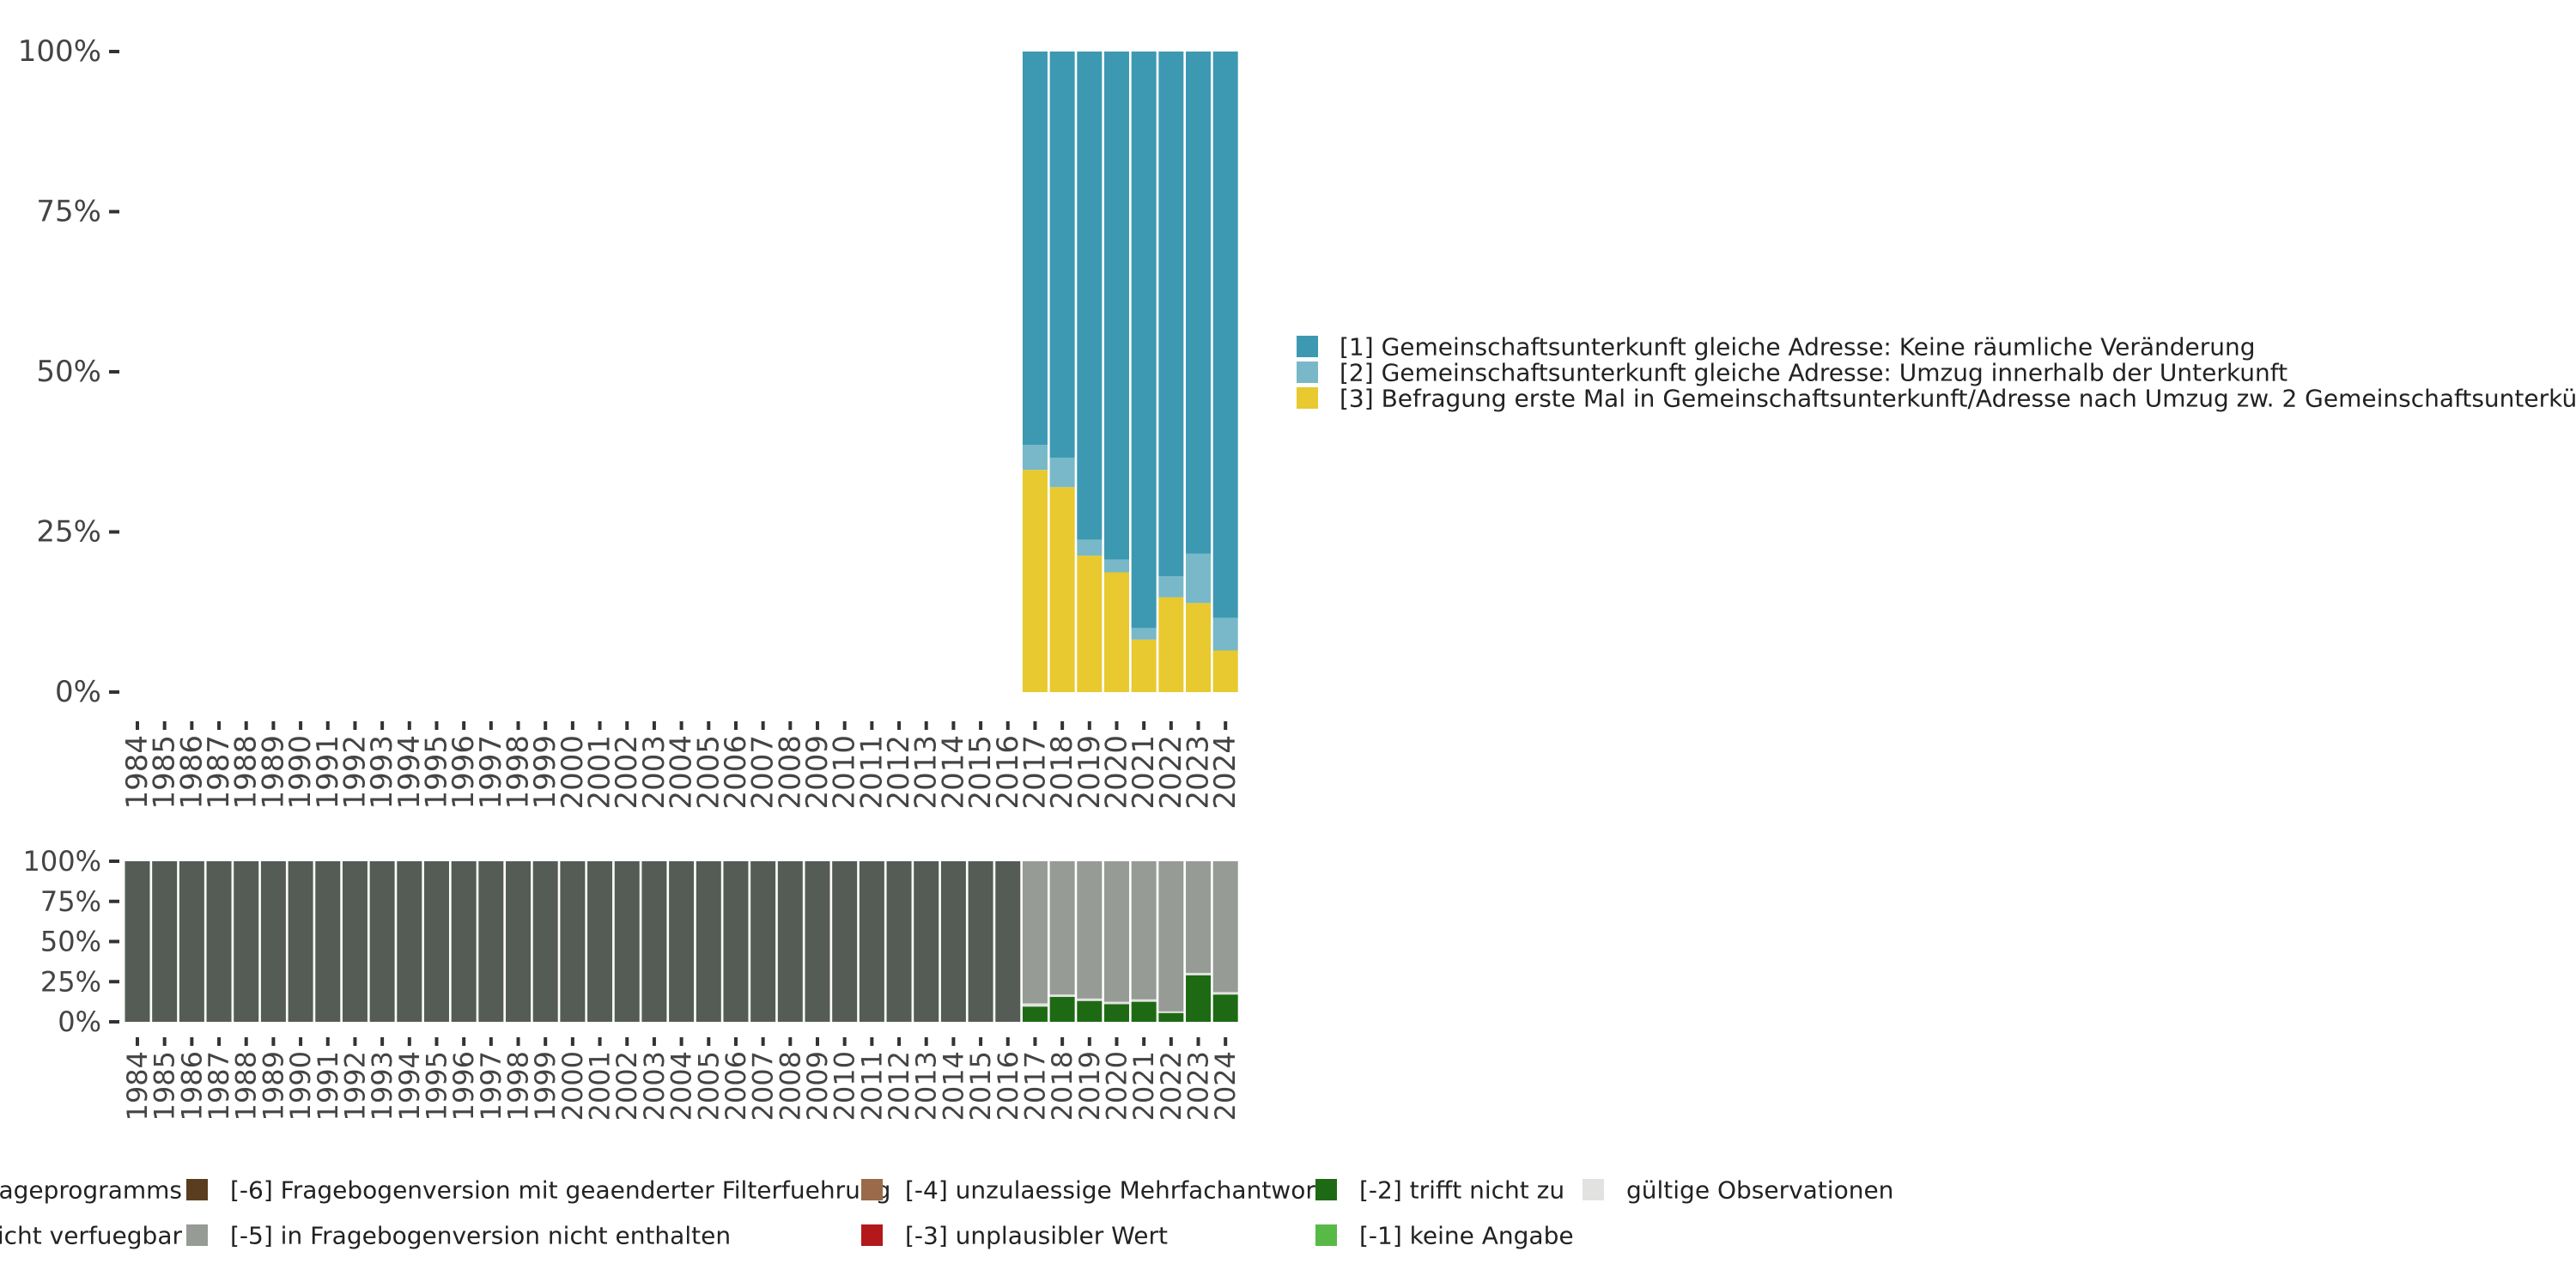  What do you see at coordinates (1115, 1191) in the screenshot?
I see `legend-label: [-4] unzulaessige Mehrfachantwort` at bounding box center [1115, 1191].